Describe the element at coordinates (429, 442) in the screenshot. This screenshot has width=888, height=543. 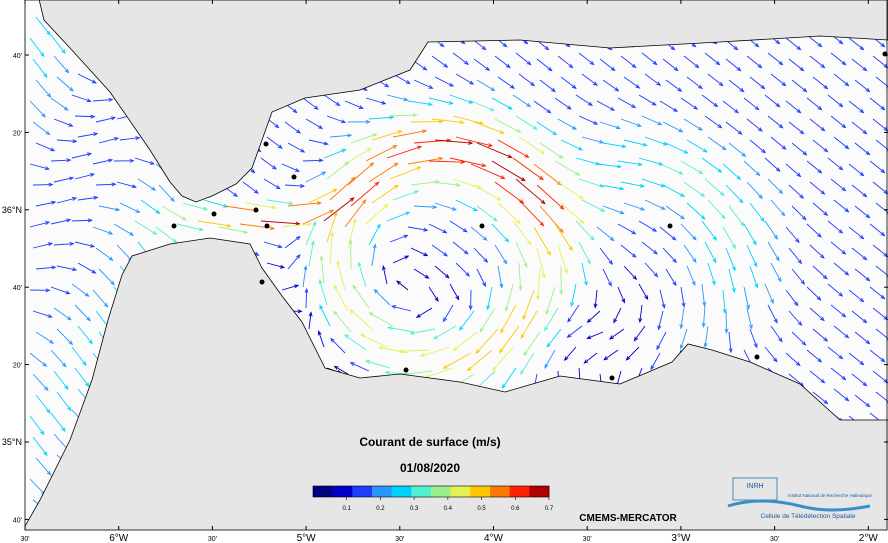
I see `map-title: Courant de surface (m/s)` at that location.